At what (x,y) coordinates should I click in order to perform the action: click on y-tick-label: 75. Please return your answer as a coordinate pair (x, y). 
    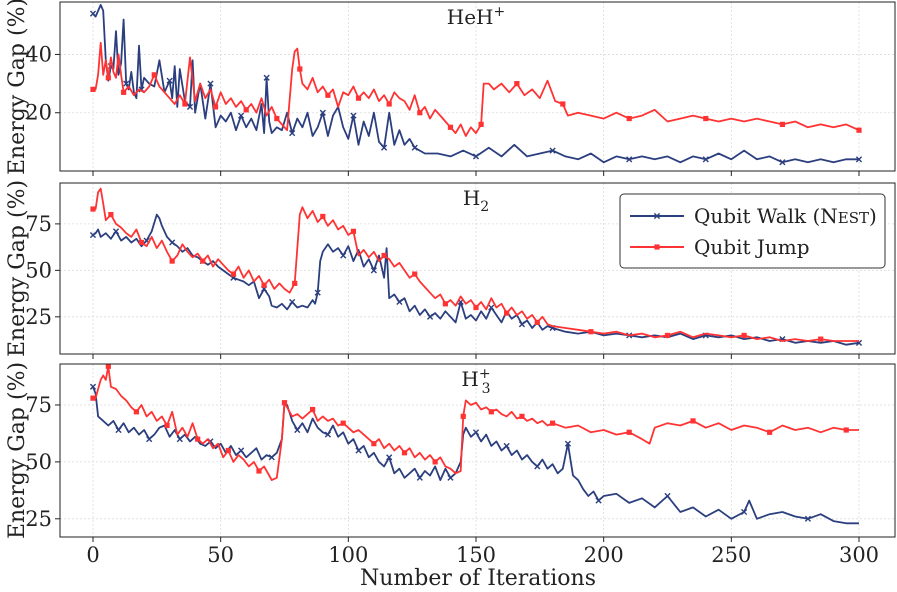
    Looking at the image, I should click on (38, 405).